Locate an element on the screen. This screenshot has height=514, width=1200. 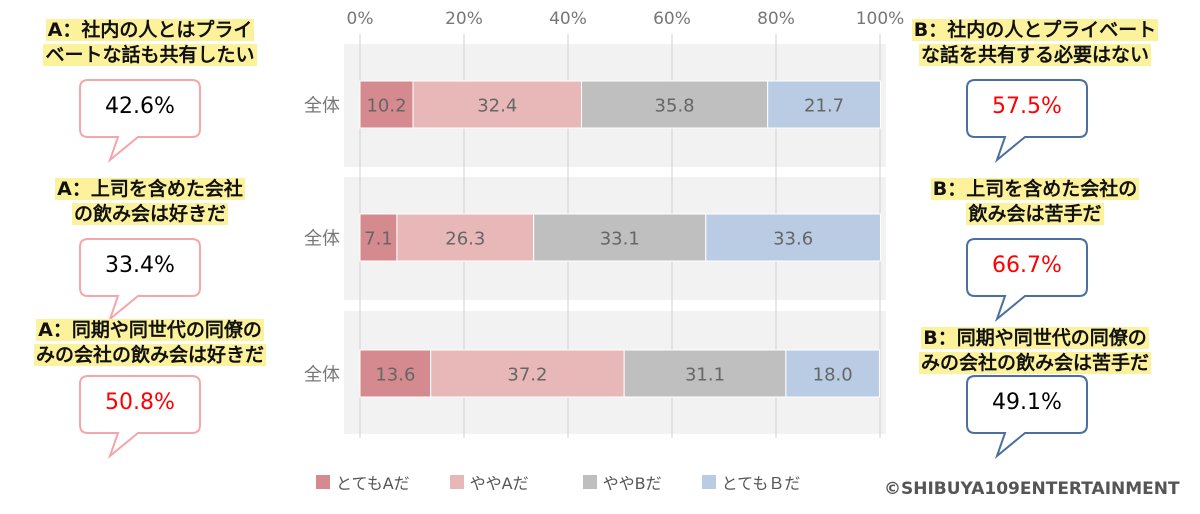
x-tick-label: 100% is located at coordinates (880, 19).